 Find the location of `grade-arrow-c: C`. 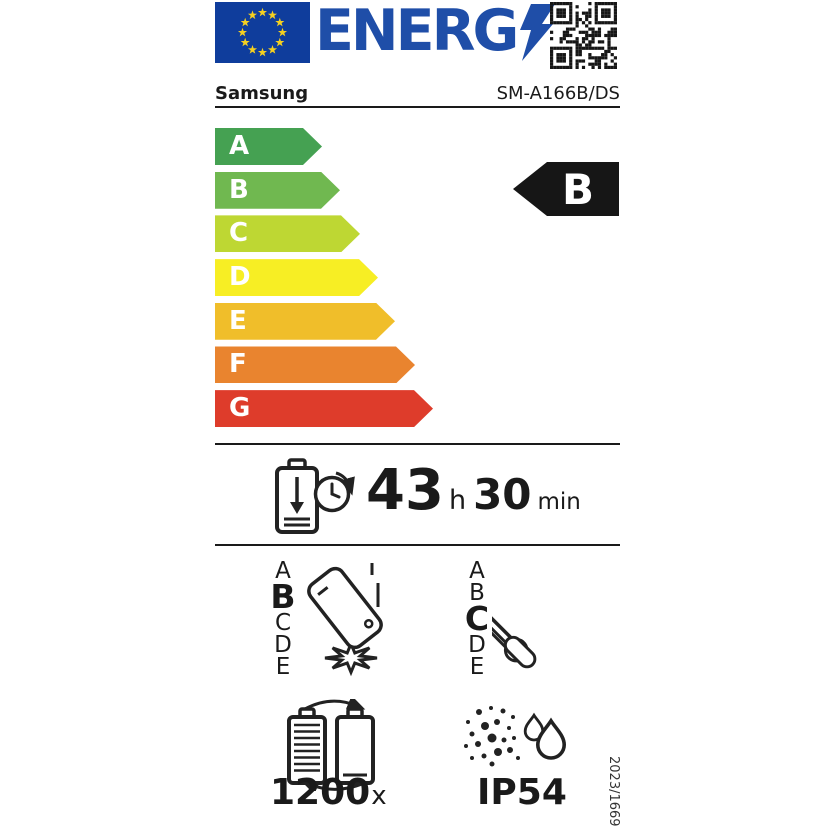

grade-arrow-c: C is located at coordinates (287, 233).